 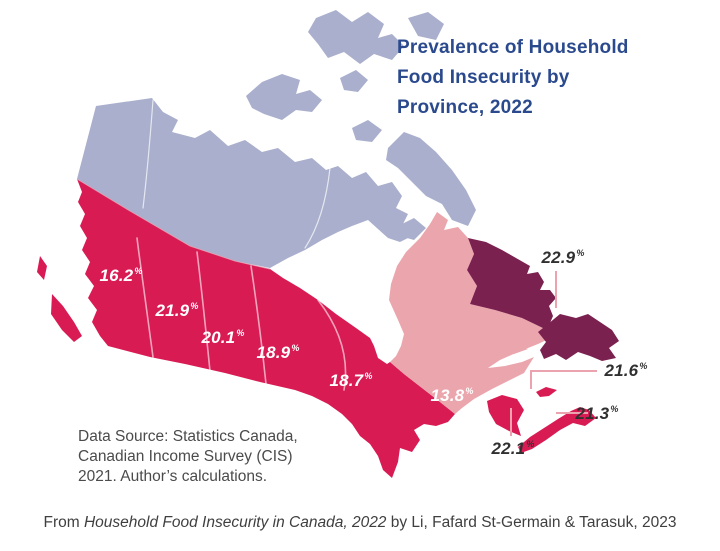 What do you see at coordinates (172, 476) in the screenshot?
I see `data-source-line-3: 2021. Author’s calculations.` at bounding box center [172, 476].